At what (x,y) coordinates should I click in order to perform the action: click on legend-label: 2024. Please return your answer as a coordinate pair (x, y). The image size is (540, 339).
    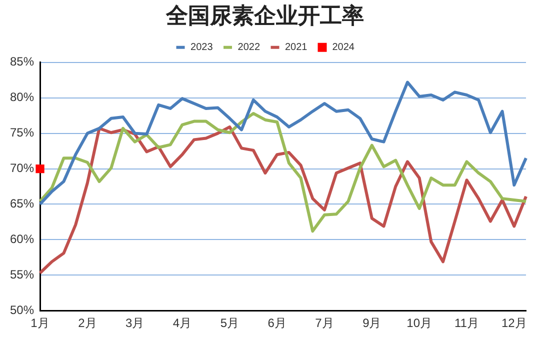
    Looking at the image, I should click on (343, 48).